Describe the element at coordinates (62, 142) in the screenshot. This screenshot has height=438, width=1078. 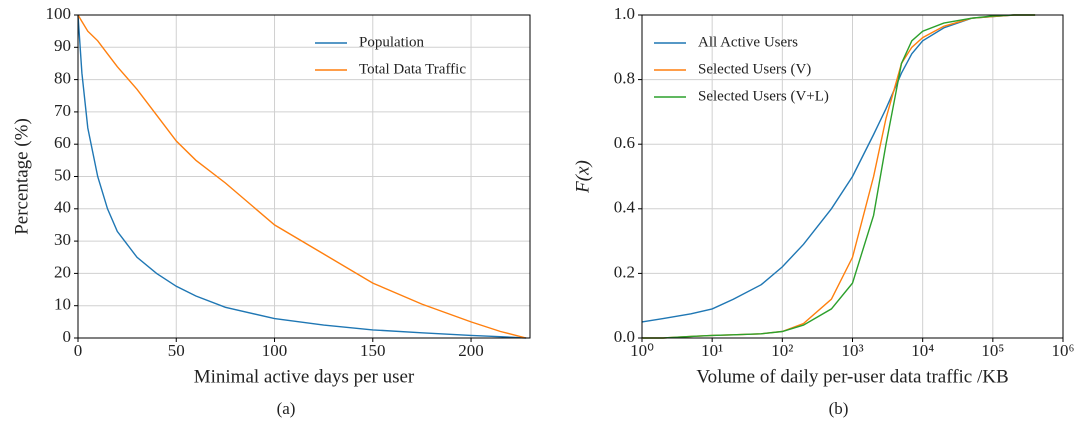
I see `y-tick-label: 60` at that location.